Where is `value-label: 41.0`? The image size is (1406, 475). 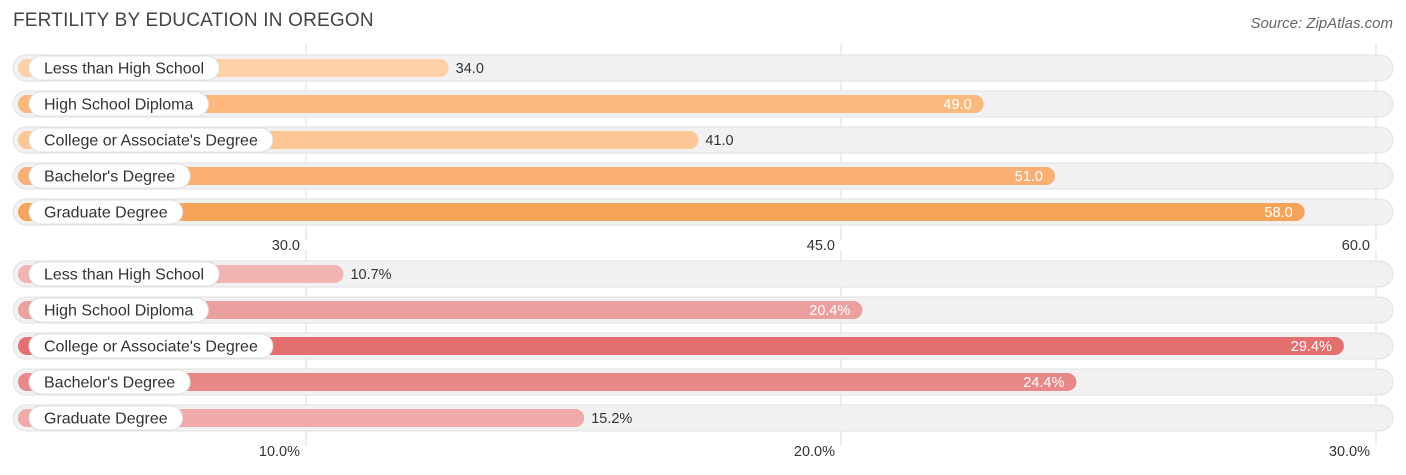
value-label: 41.0 is located at coordinates (719, 141).